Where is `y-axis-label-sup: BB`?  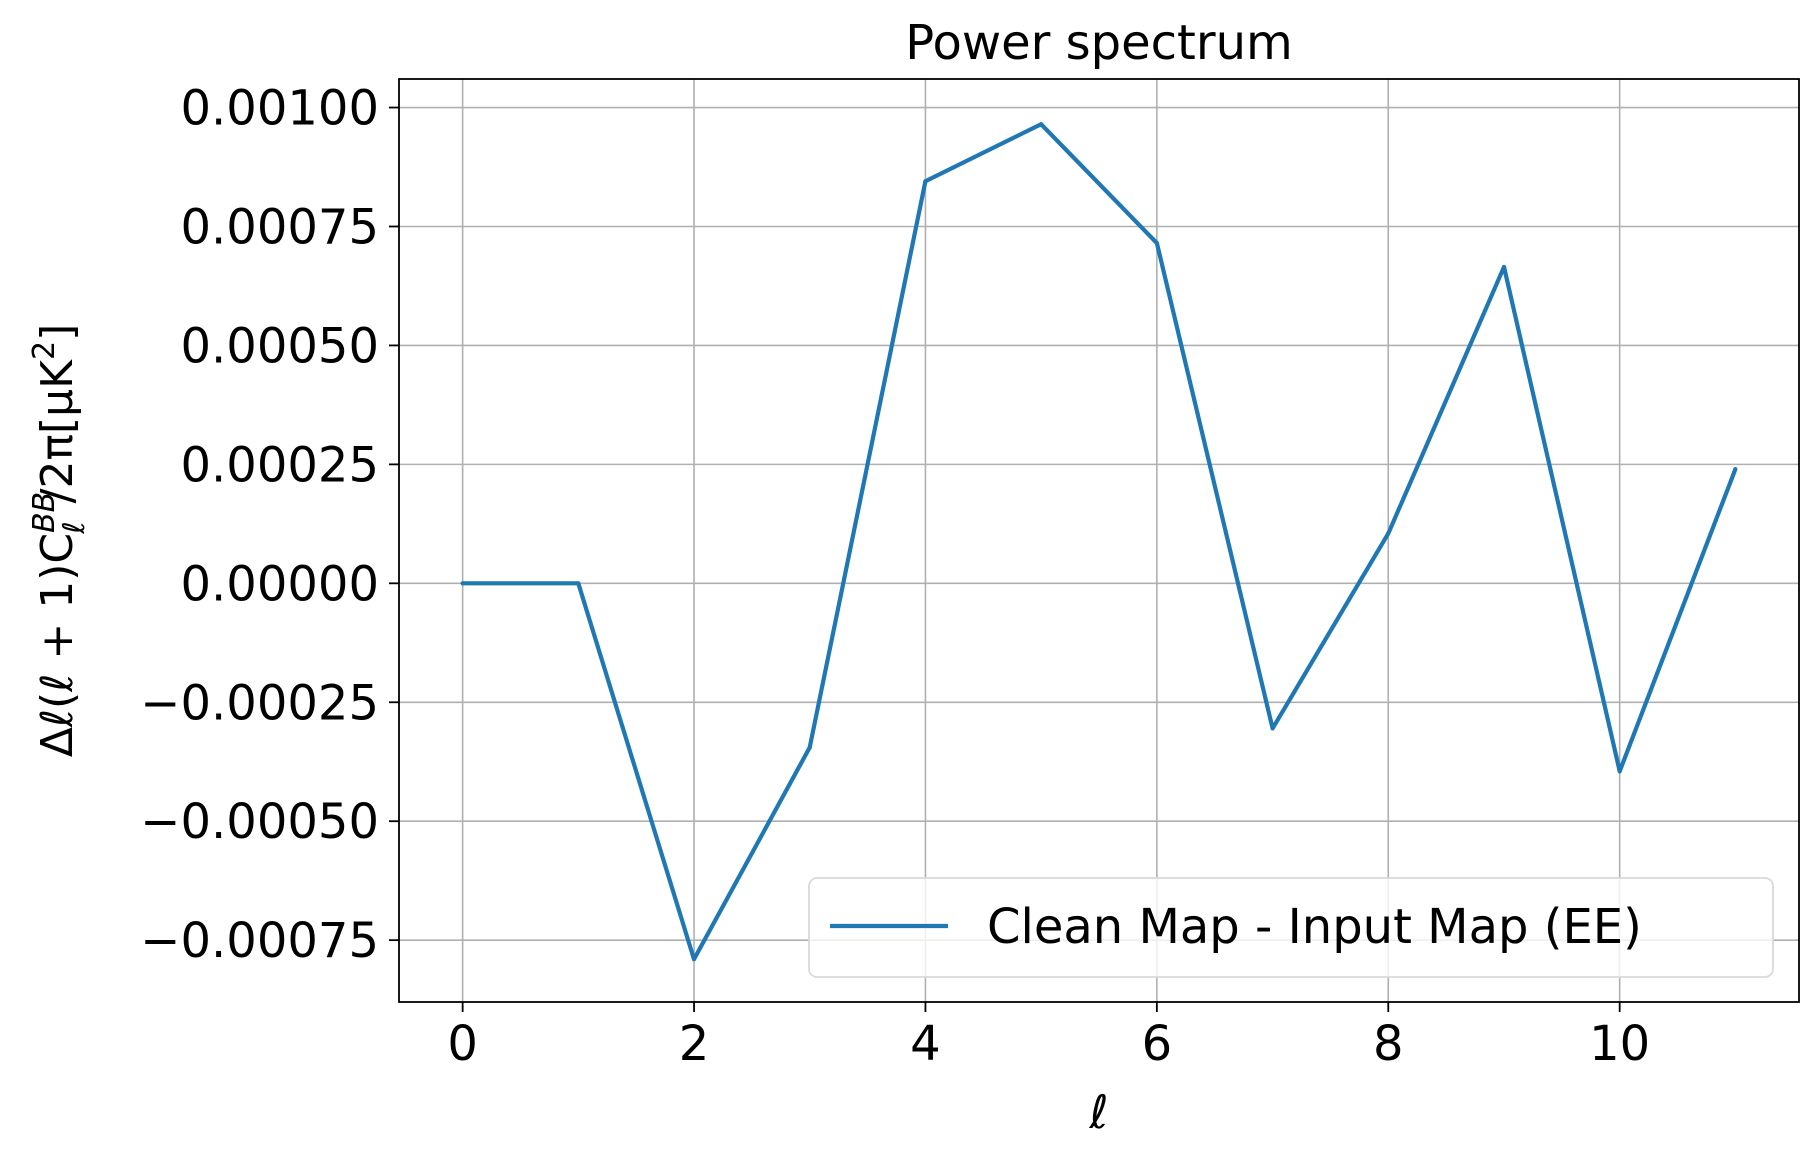
y-axis-label-sup: BB is located at coordinates (44, 512).